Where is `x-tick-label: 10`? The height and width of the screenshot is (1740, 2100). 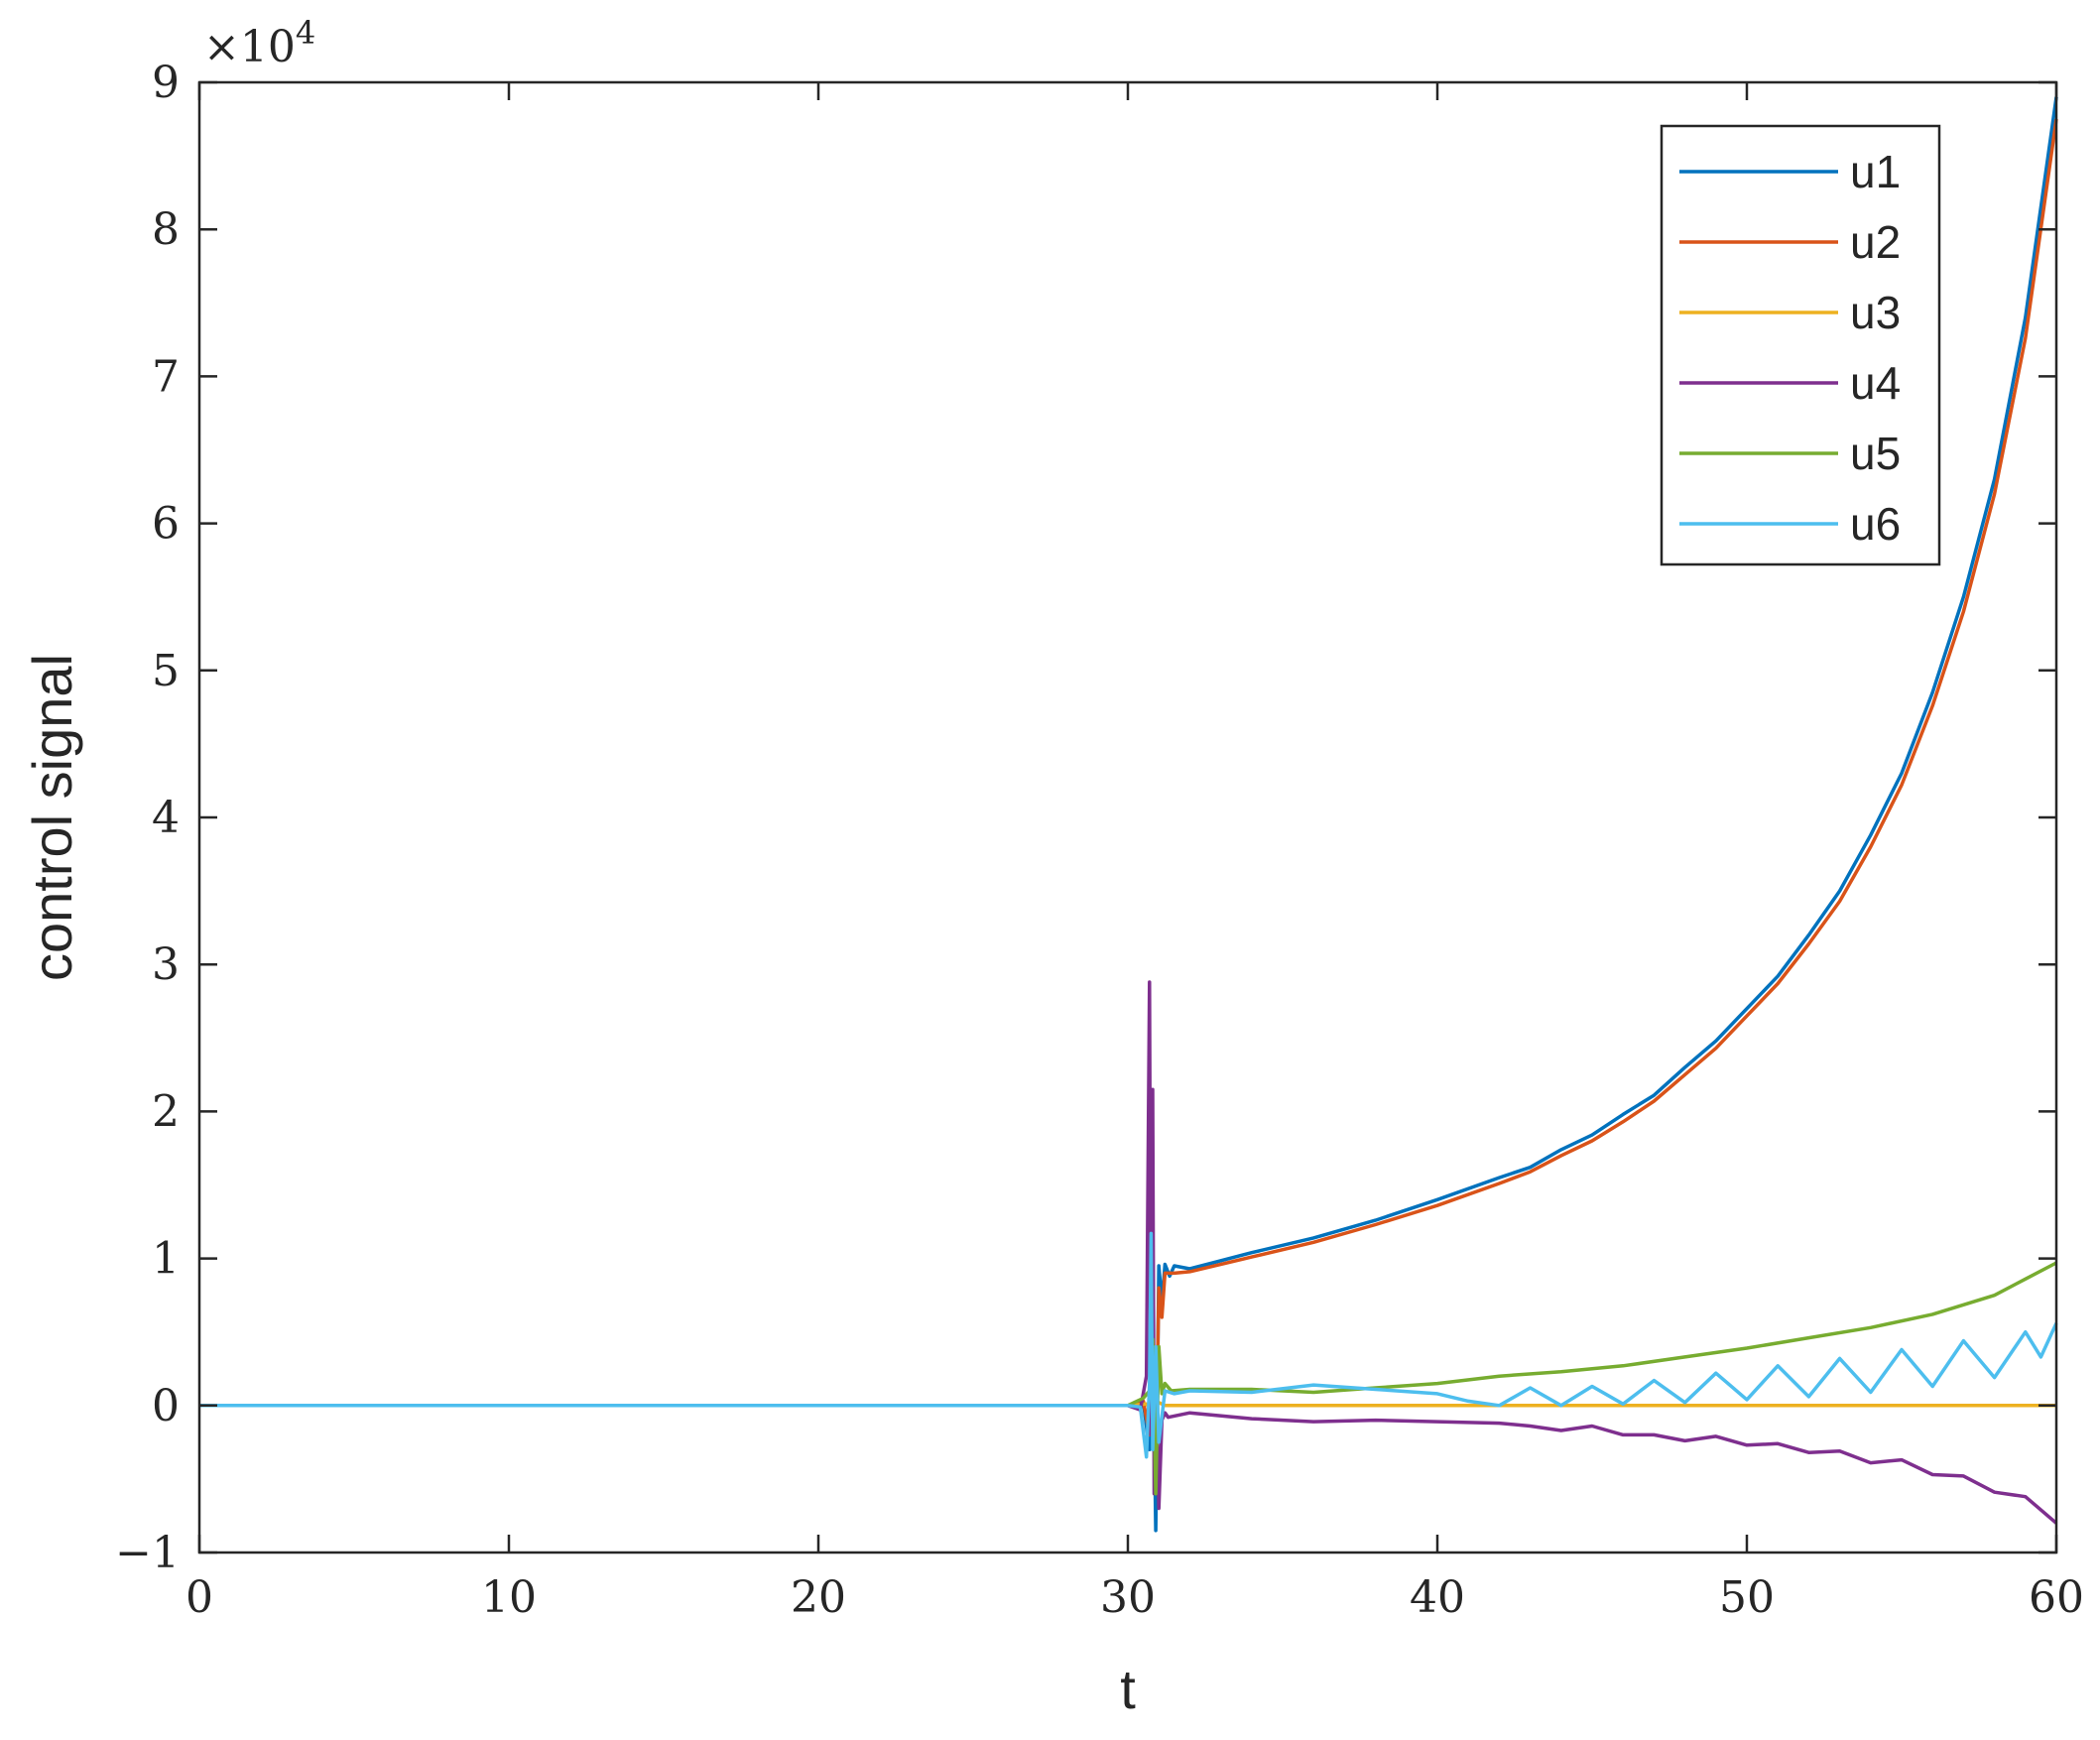 x-tick-label: 10 is located at coordinates (509, 1597).